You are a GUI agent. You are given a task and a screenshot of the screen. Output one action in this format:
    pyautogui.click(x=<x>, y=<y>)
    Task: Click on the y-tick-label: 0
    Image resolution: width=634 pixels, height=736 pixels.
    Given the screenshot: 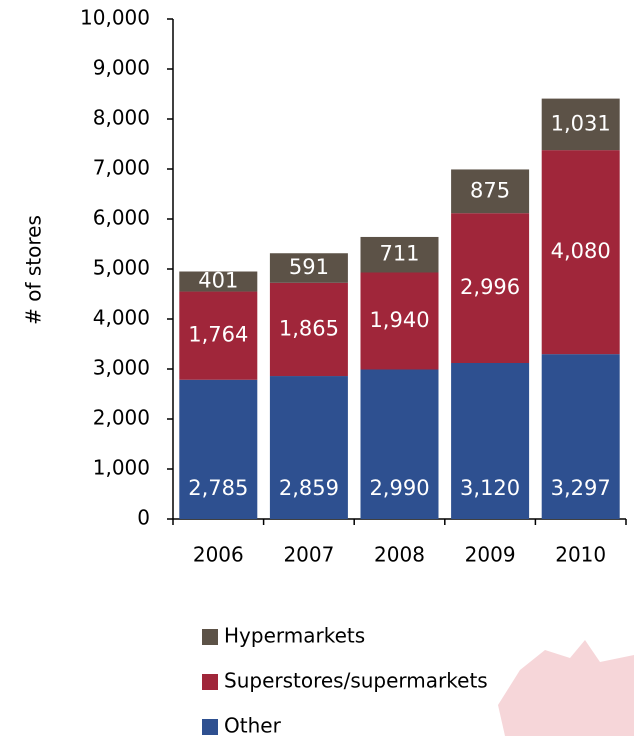 What is the action you would take?
    pyautogui.click(x=143, y=518)
    